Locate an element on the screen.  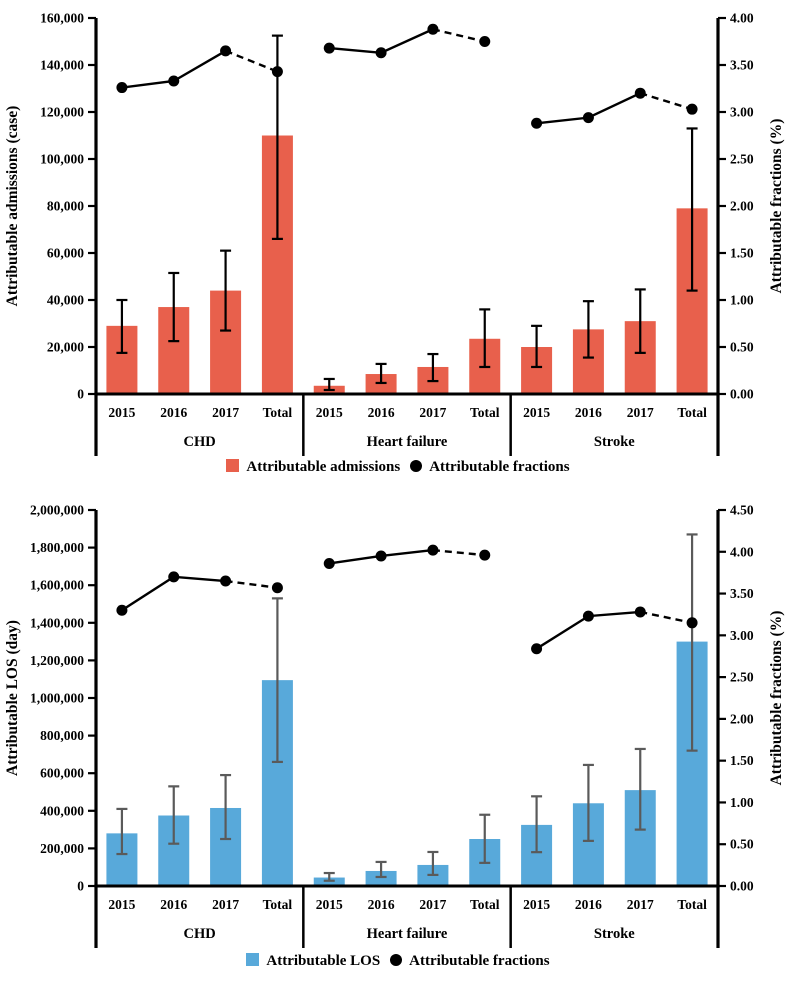
group-label-stroke: Stroke is located at coordinates (614, 442).